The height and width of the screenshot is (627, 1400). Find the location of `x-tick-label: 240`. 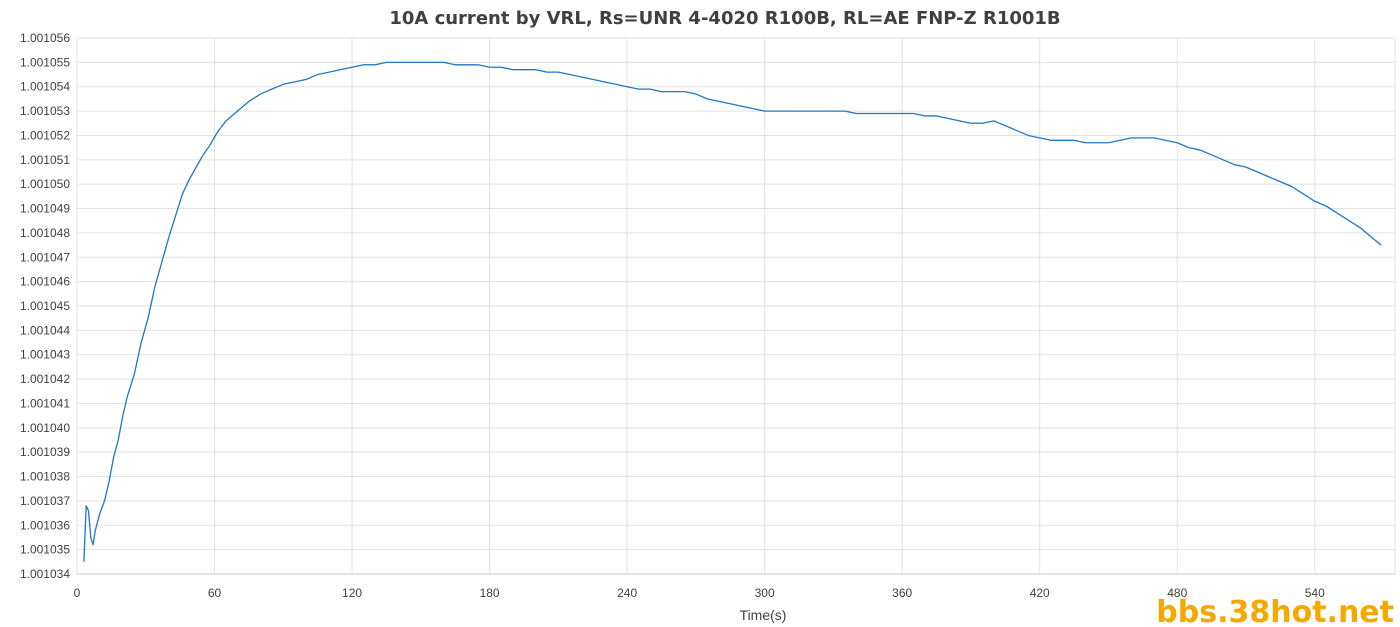

x-tick-label: 240 is located at coordinates (627, 593).